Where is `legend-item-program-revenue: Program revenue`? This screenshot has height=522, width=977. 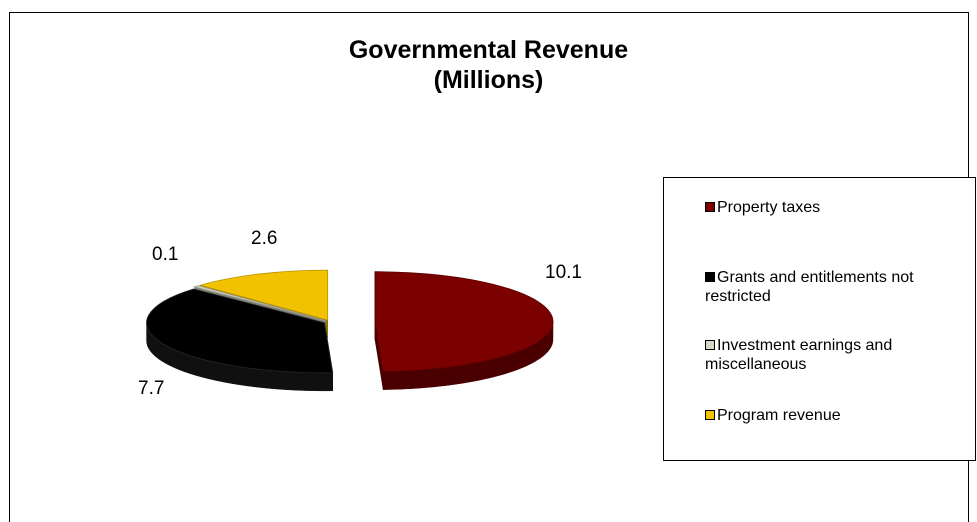
legend-item-program-revenue: Program revenue is located at coordinates (835, 415).